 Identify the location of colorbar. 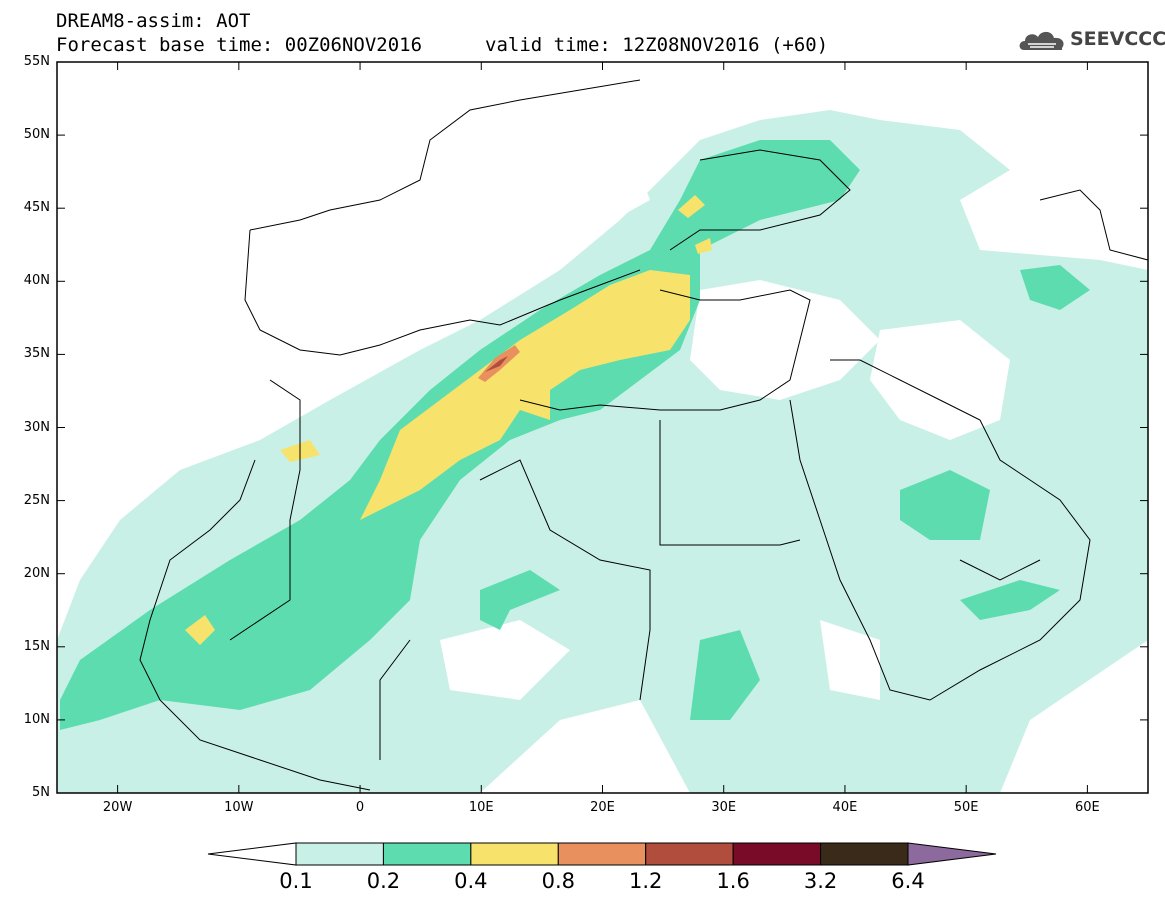
(602, 854).